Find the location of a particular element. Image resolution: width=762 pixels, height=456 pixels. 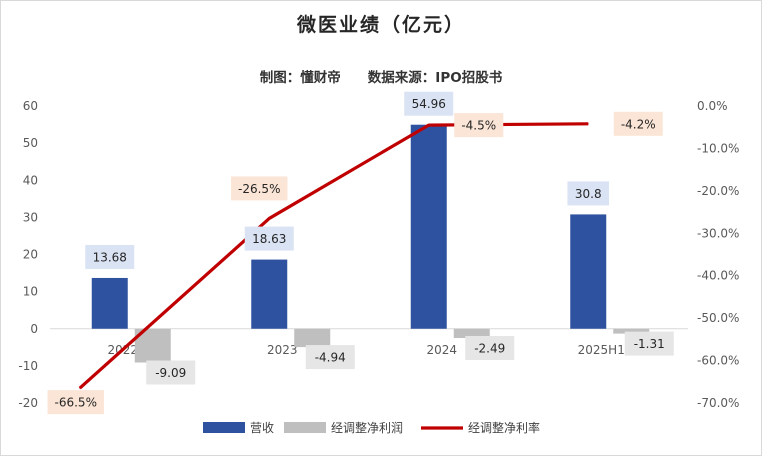

margin-data-label: -4.2% is located at coordinates (638, 124).